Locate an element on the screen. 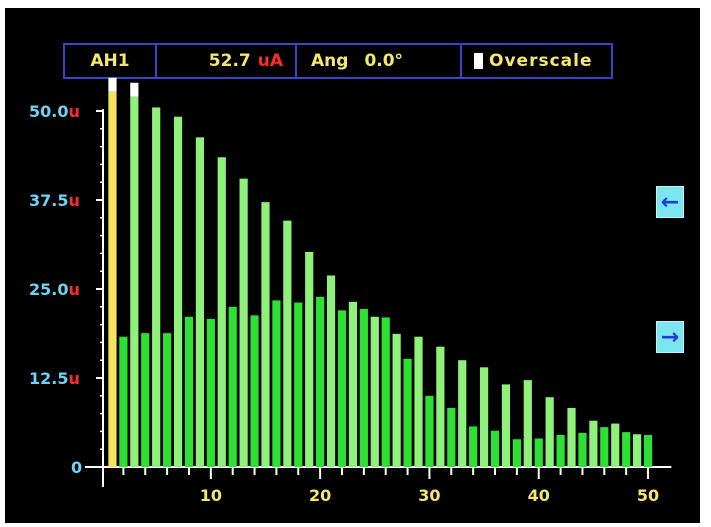 The width and height of the screenshot is (711, 527). scroll-right-button: → is located at coordinates (670, 337).